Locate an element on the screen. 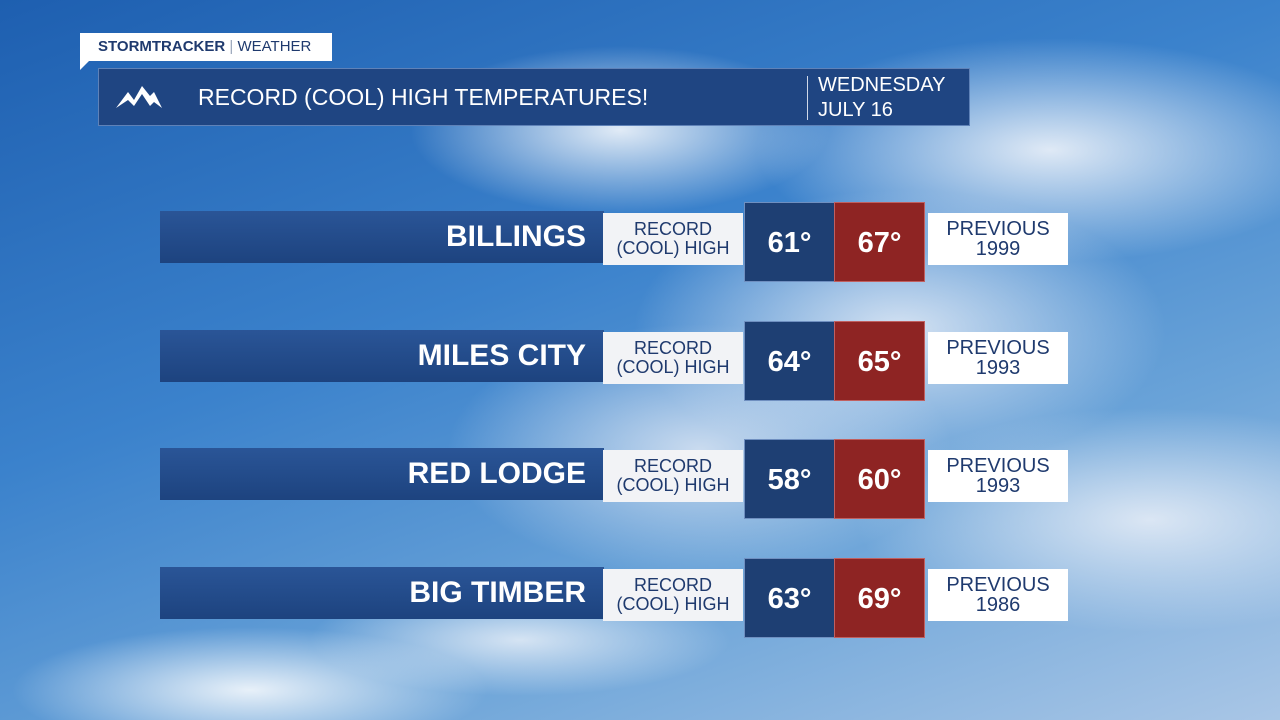 Image resolution: width=1280 pixels, height=720 pixels. previous-record: 60° is located at coordinates (879, 479).